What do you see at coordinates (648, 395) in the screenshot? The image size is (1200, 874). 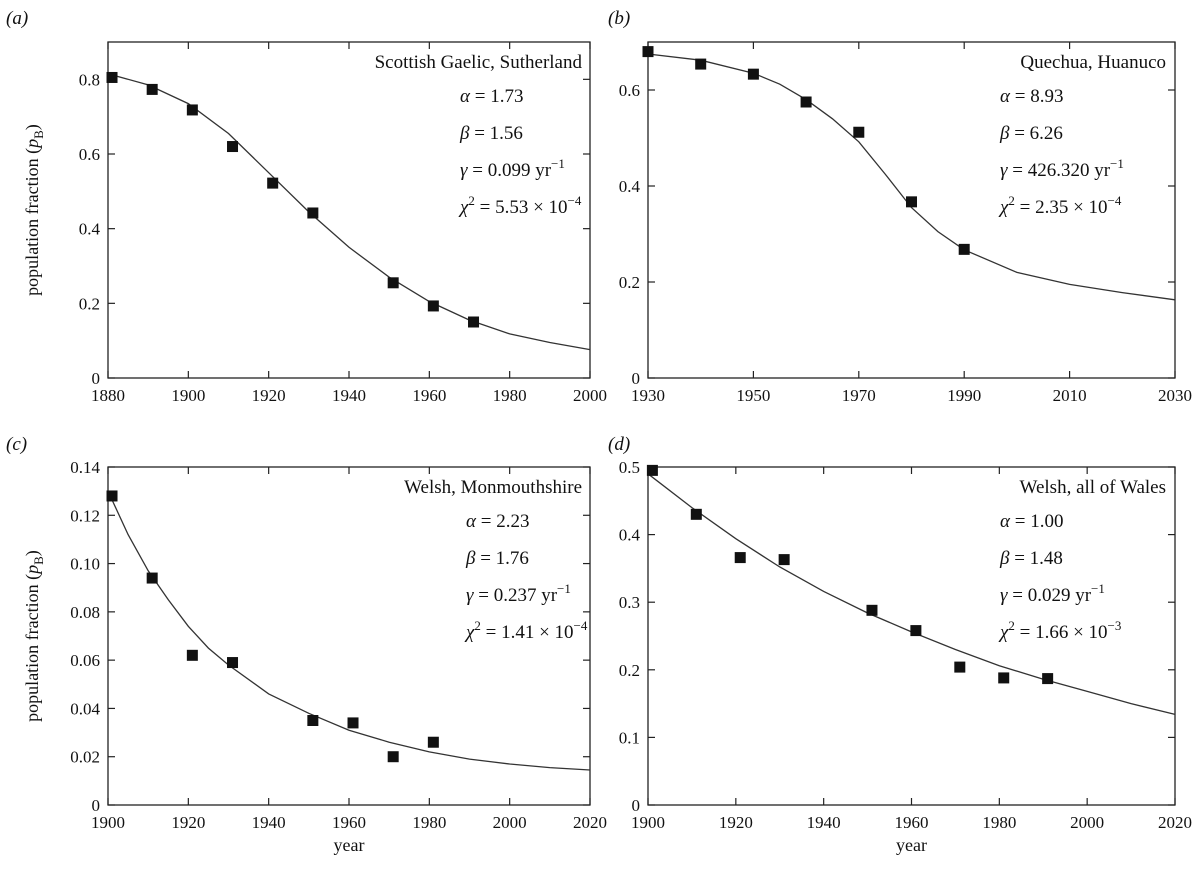 I see `x-tick-label: 1930` at bounding box center [648, 395].